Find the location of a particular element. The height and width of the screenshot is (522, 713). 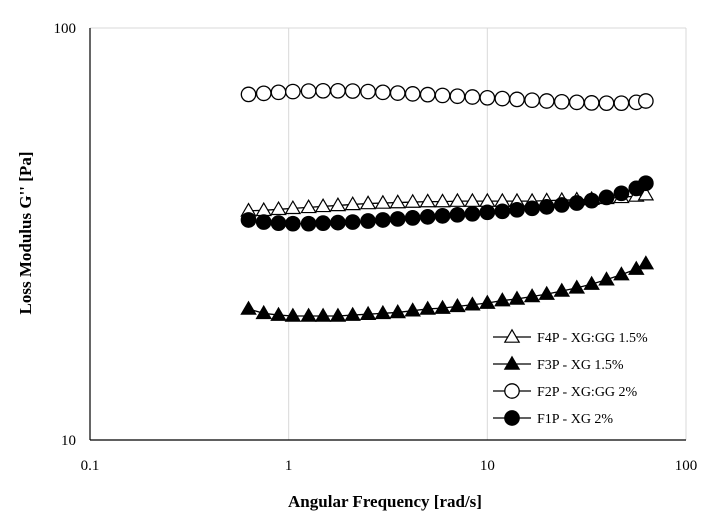

y-tick-label-10: 10 is located at coordinates (68, 441).